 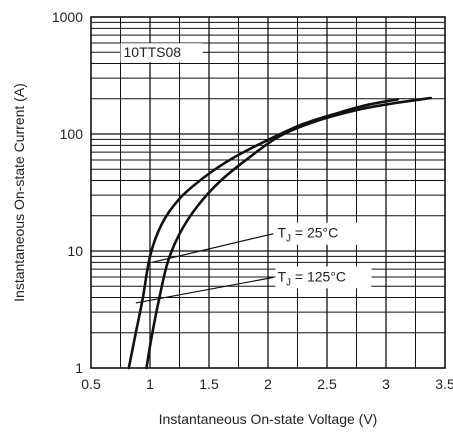 I want to click on x-axis-title: Instantaneous On-state Voltage (V), so click(x=268, y=419).